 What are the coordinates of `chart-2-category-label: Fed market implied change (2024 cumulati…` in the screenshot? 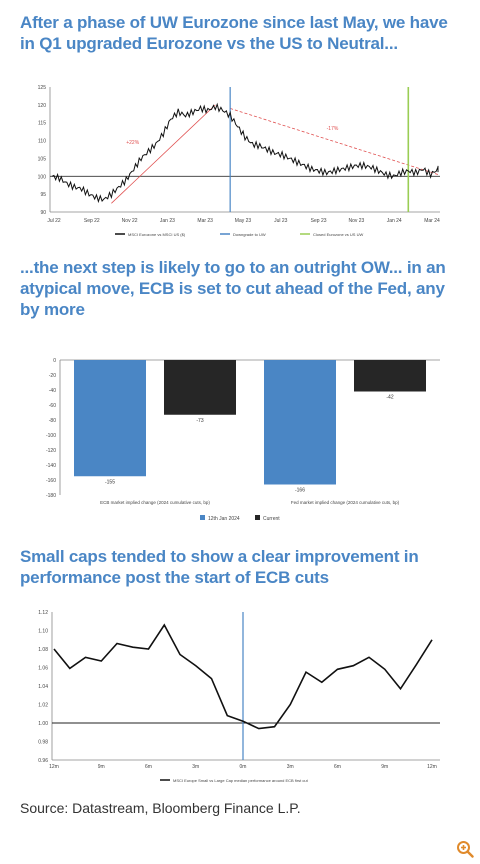 It's located at (345, 502).